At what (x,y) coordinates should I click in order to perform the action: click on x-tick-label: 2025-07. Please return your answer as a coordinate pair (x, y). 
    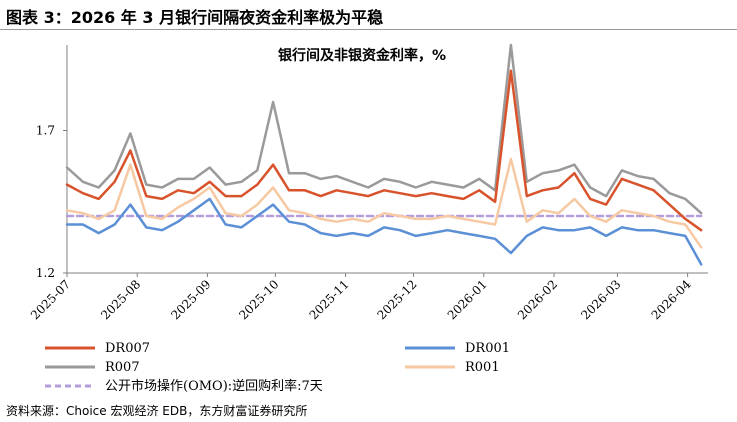
    Looking at the image, I should click on (50, 299).